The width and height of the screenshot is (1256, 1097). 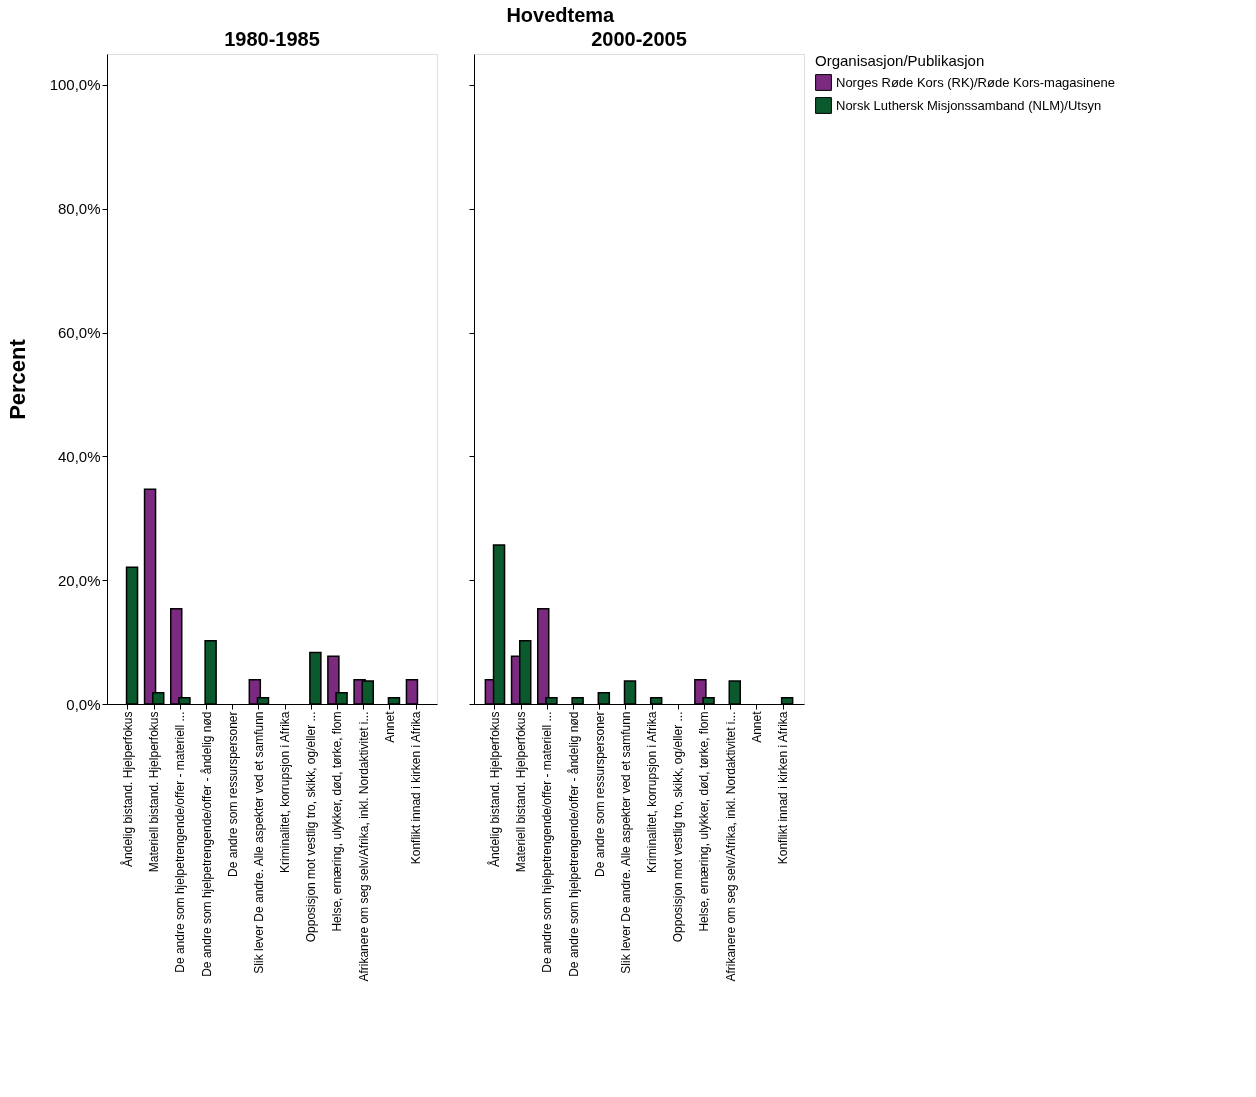 I want to click on y-tick-label: 100,0%, so click(x=75, y=85).